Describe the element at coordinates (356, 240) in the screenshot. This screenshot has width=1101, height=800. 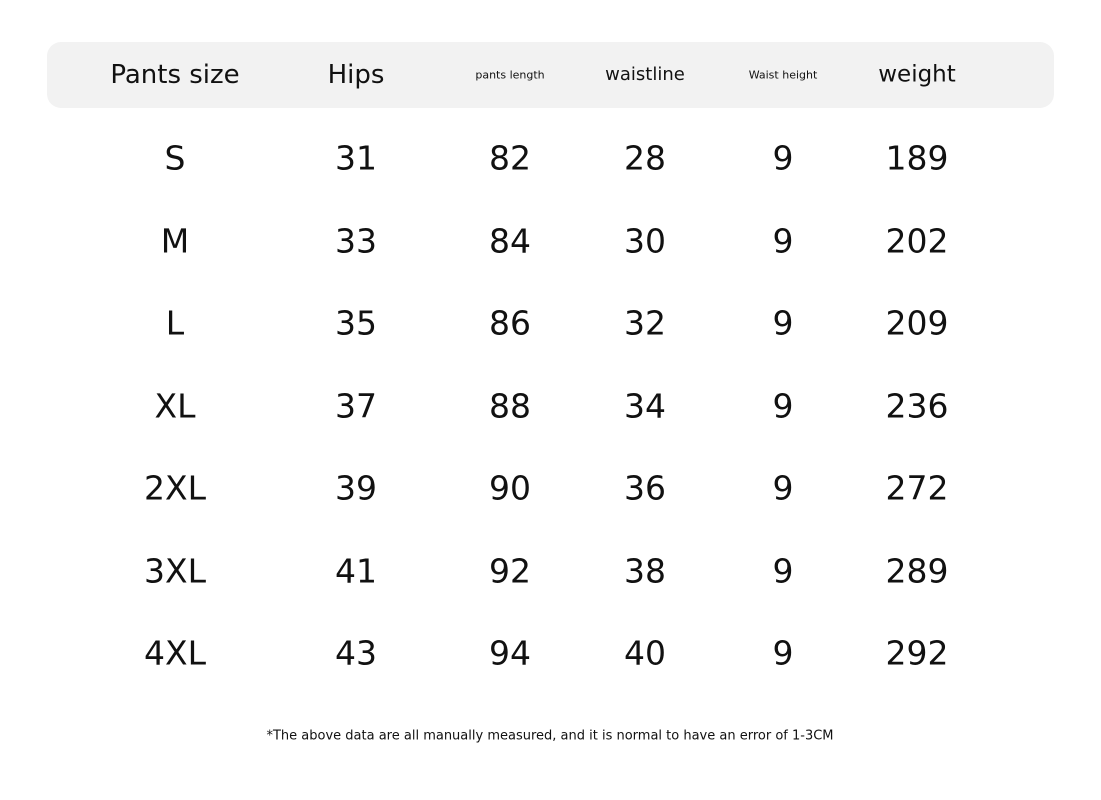
I see `table-cell: 33` at that location.